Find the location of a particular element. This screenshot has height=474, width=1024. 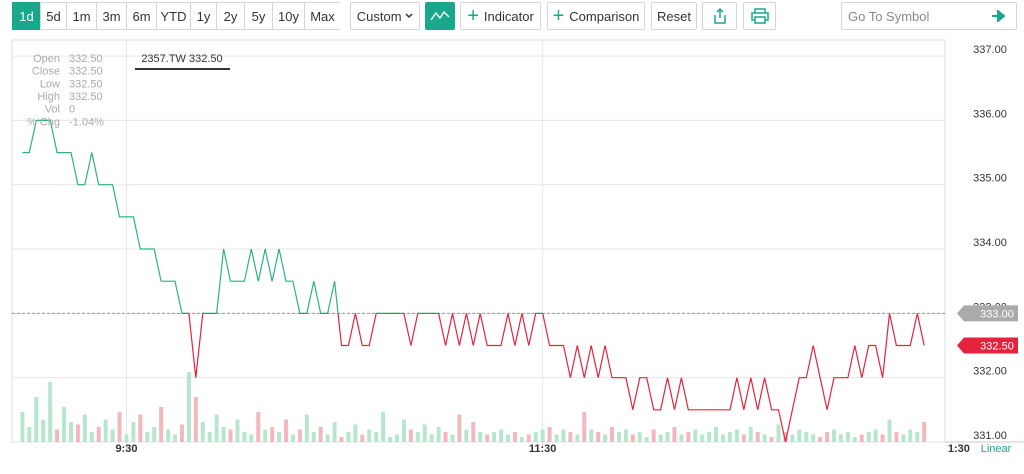

range-button: 5d is located at coordinates (53, 16).